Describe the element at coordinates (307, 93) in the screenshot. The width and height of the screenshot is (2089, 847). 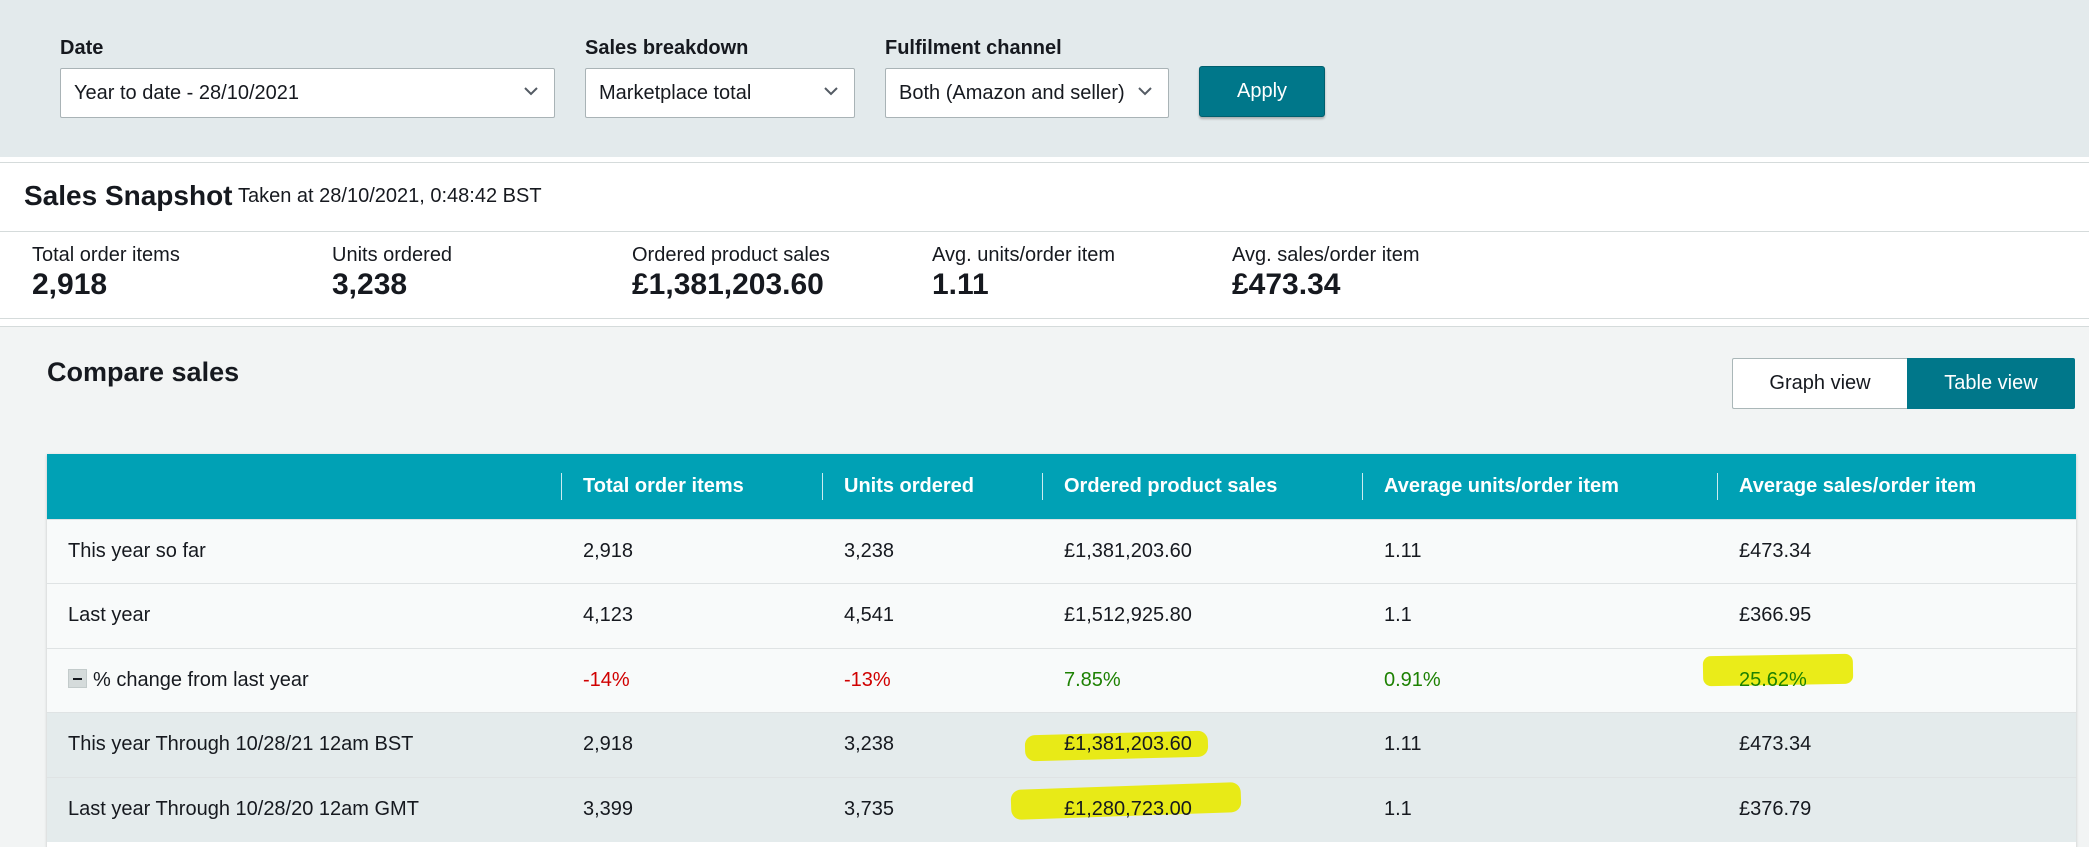
I see `date-select: Year to date - 28/10/2021` at that location.